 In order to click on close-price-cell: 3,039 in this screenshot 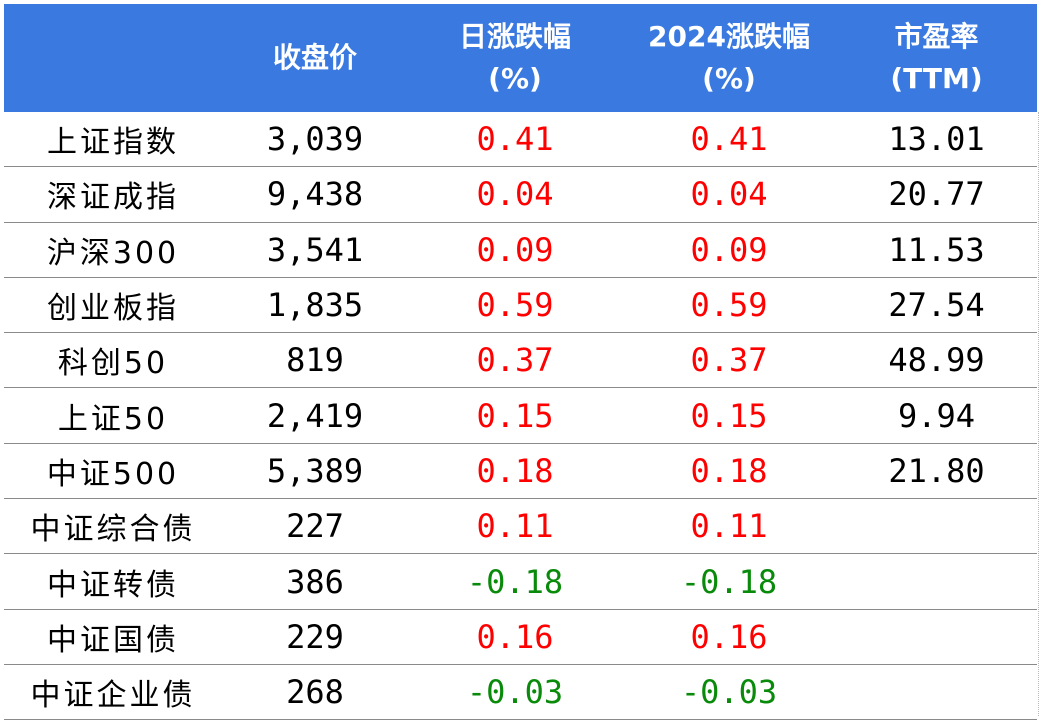, I will do `click(315, 140)`.